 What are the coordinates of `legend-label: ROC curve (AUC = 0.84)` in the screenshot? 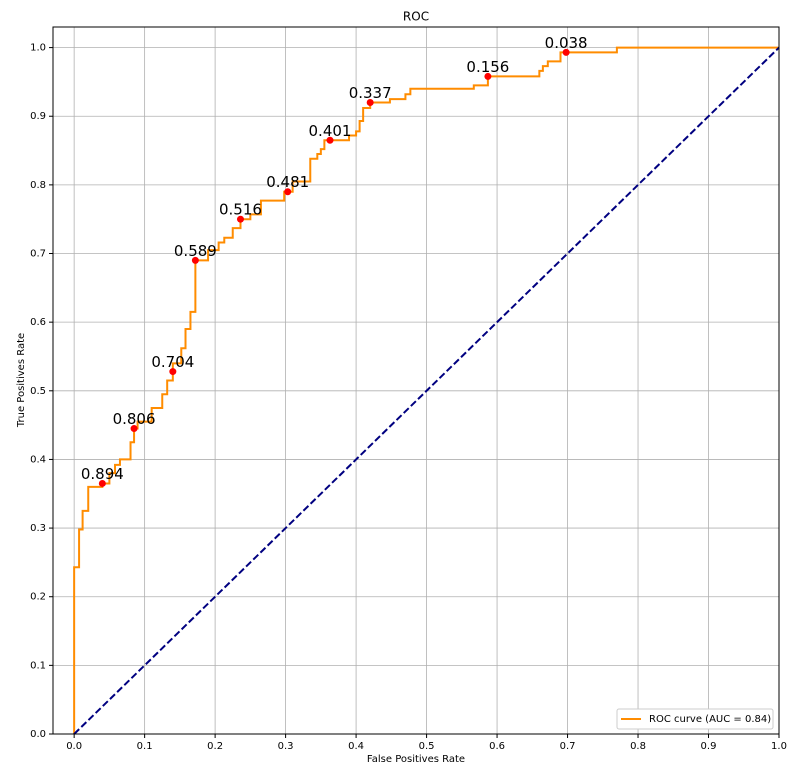 It's located at (710, 719).